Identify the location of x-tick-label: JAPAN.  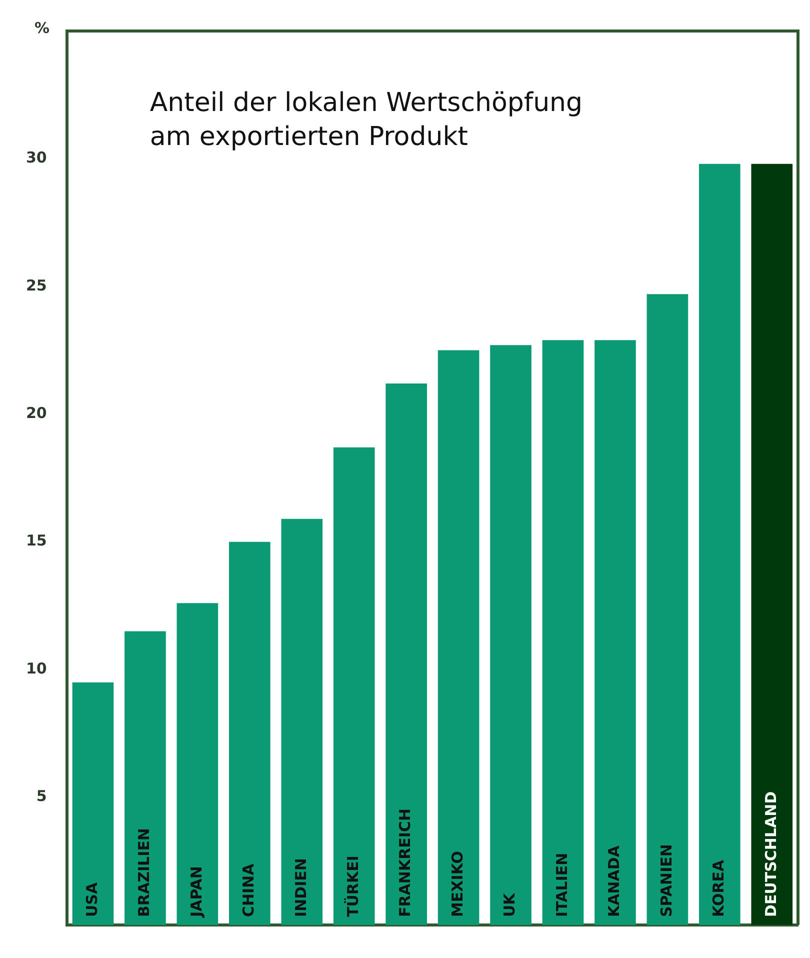
(196, 892).